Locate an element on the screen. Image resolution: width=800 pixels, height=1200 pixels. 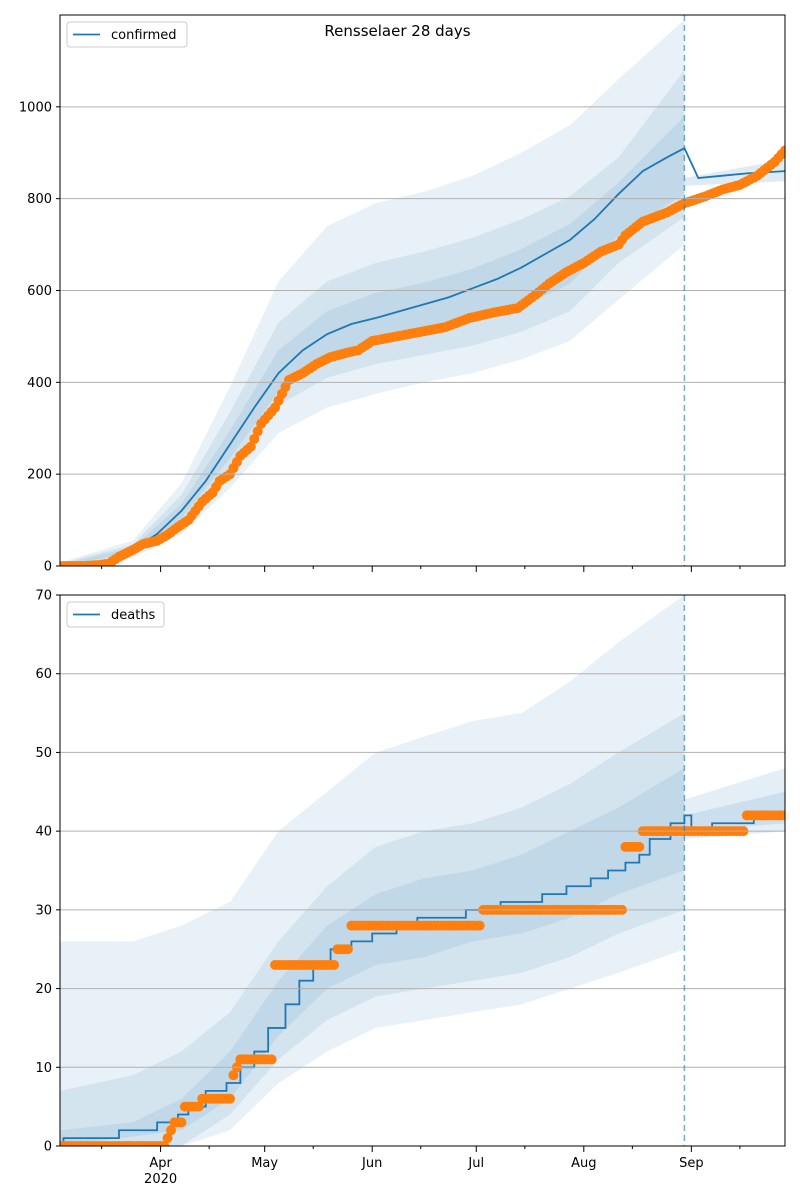
y-tick-label: 40 is located at coordinates (43, 832).